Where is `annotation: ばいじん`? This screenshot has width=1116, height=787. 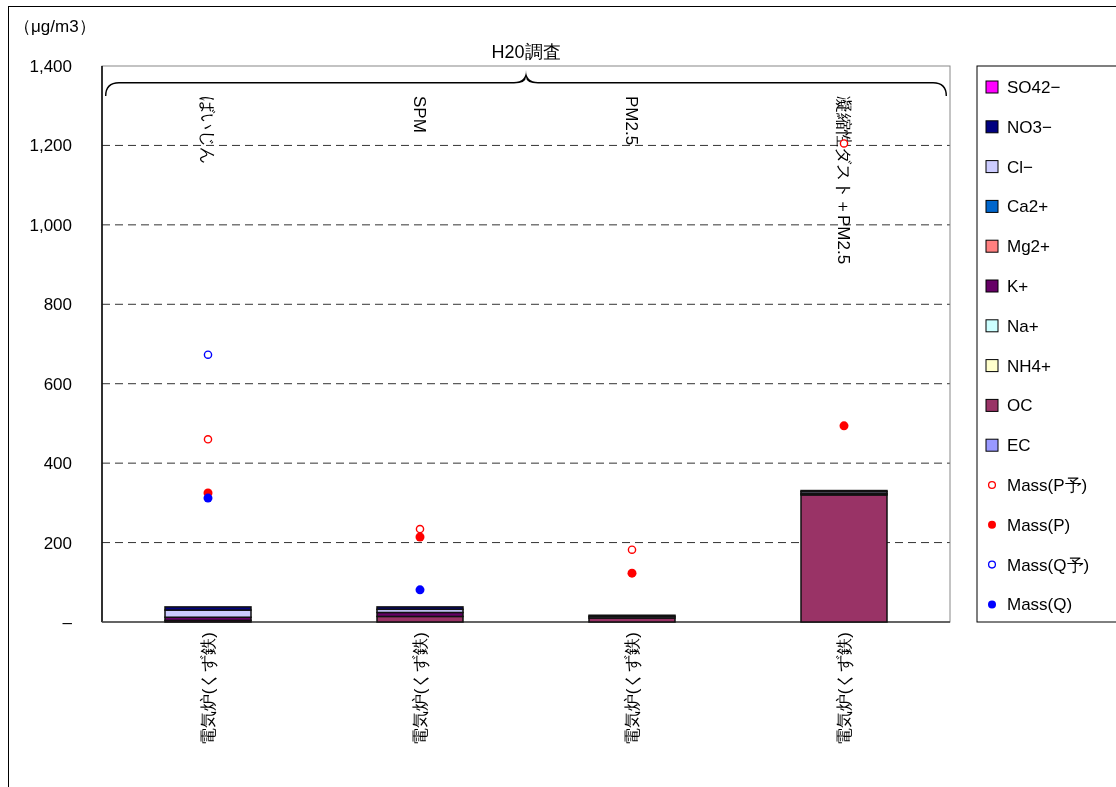
annotation: ばいじん is located at coordinates (207, 130).